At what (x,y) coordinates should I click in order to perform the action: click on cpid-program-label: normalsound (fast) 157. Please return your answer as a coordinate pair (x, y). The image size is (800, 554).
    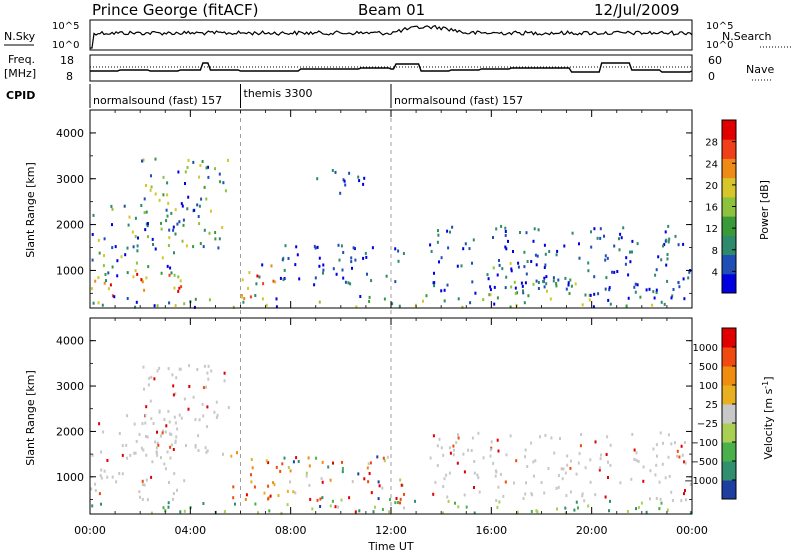
    Looking at the image, I should click on (458, 100).